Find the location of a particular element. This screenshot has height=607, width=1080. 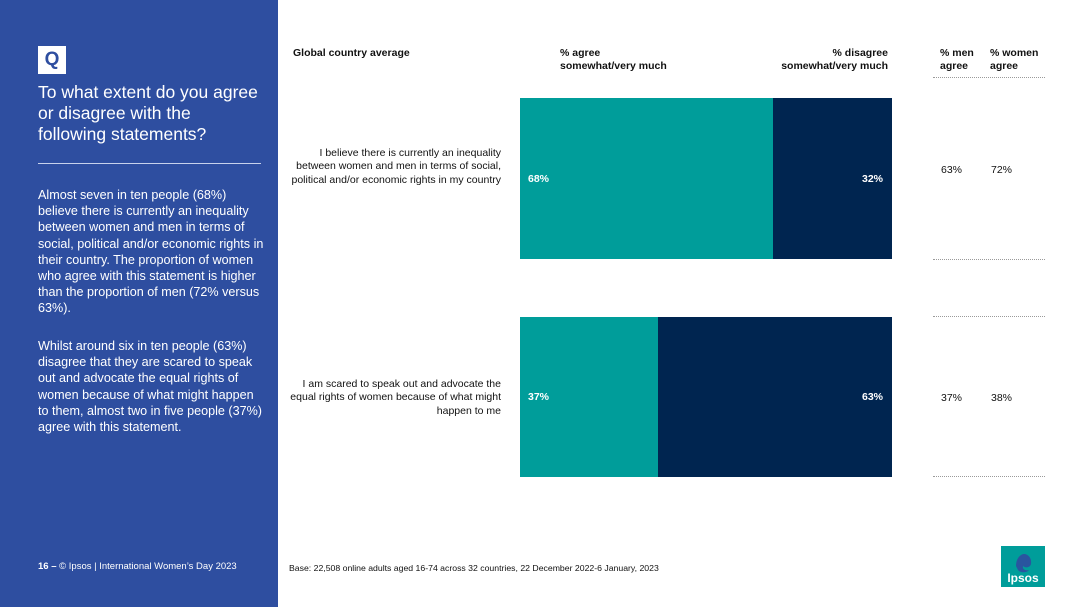

divider is located at coordinates (149, 163).